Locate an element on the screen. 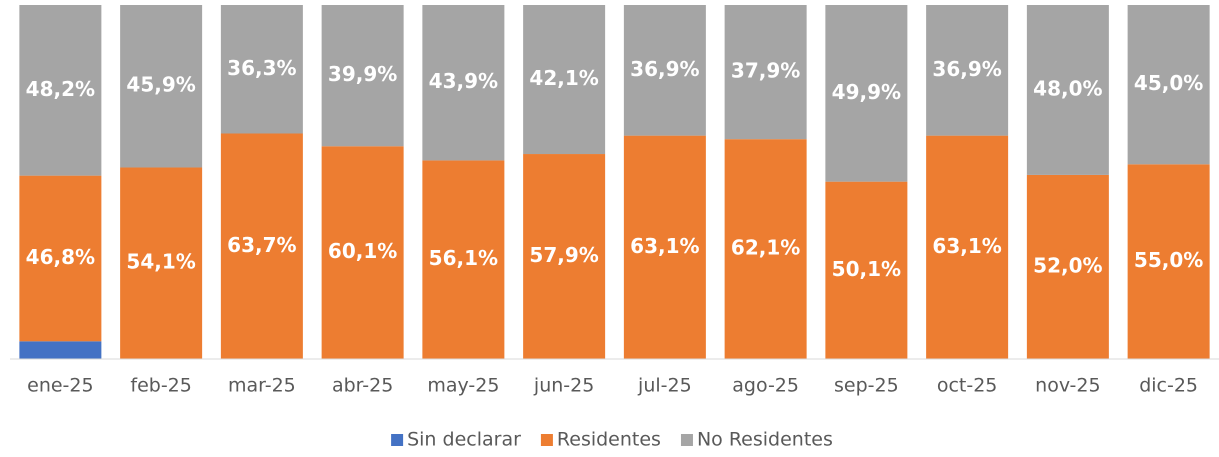 The height and width of the screenshot is (457, 1219). x-tick-label: dic-25 is located at coordinates (1168, 386).